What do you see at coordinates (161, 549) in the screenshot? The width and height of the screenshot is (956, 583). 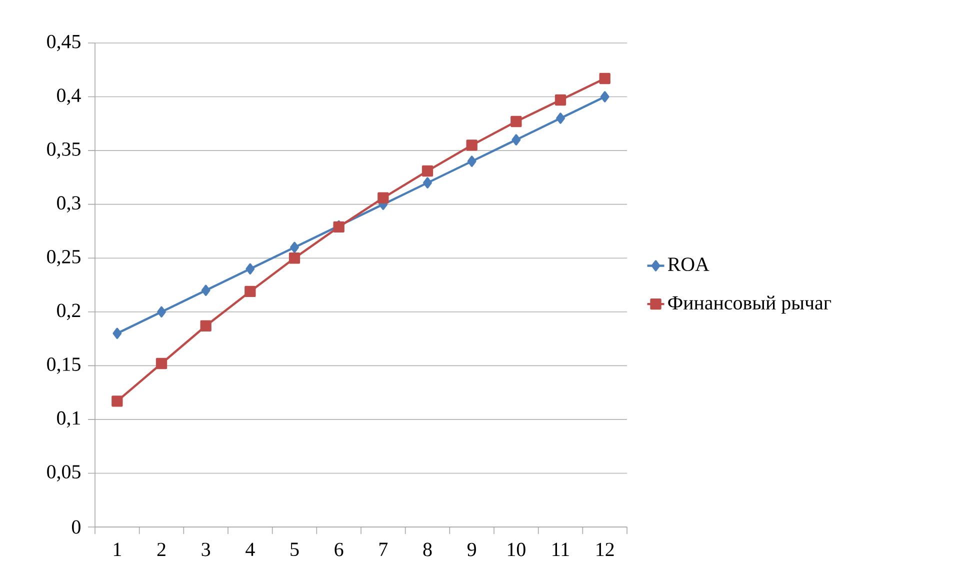 I see `x-tick-label: 2` at bounding box center [161, 549].